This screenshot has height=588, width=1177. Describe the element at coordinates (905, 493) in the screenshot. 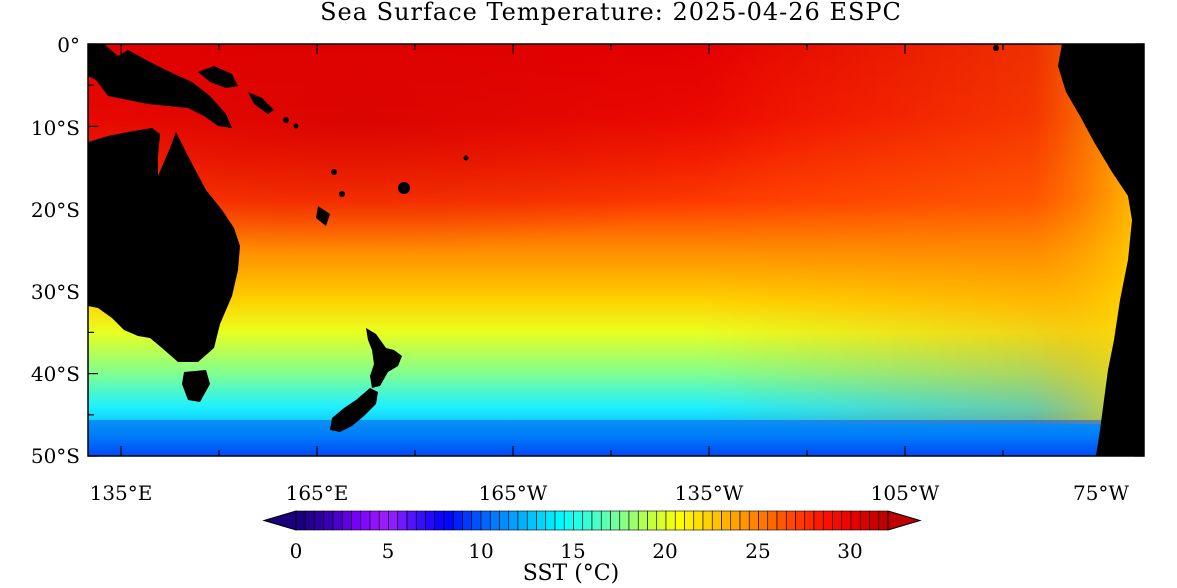

I see `lon-label-105w: 105°W` at that location.